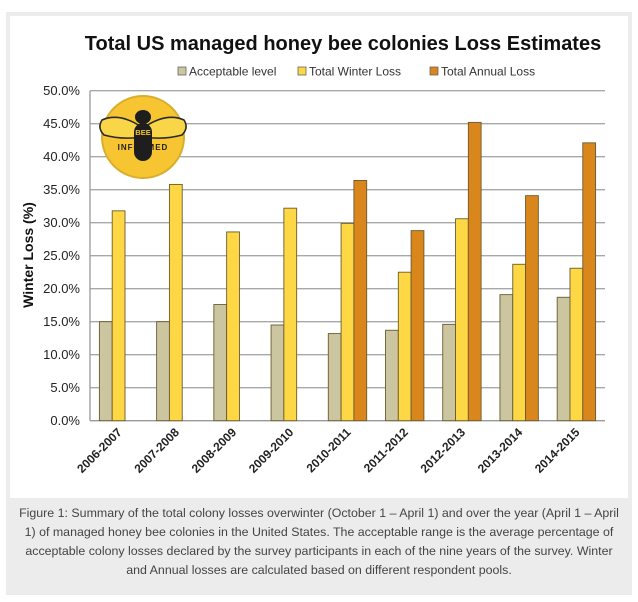 This screenshot has width=638, height=602. Describe the element at coordinates (142, 132) in the screenshot. I see `logo-bee-text: BEE` at that location.